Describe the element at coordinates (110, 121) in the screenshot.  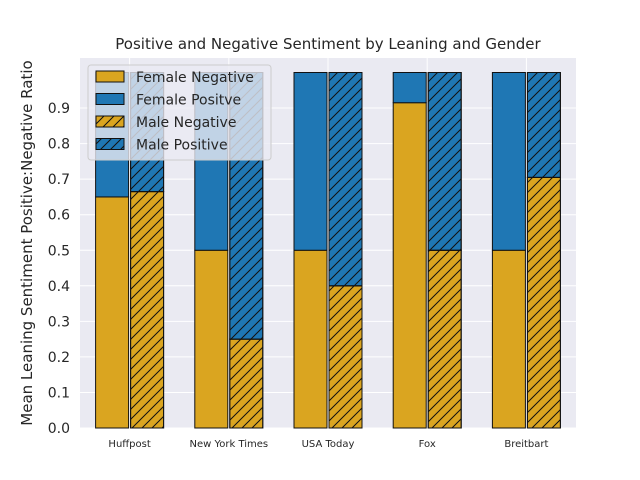
I see `legend-swatch-hatch-male-negative` at that location.